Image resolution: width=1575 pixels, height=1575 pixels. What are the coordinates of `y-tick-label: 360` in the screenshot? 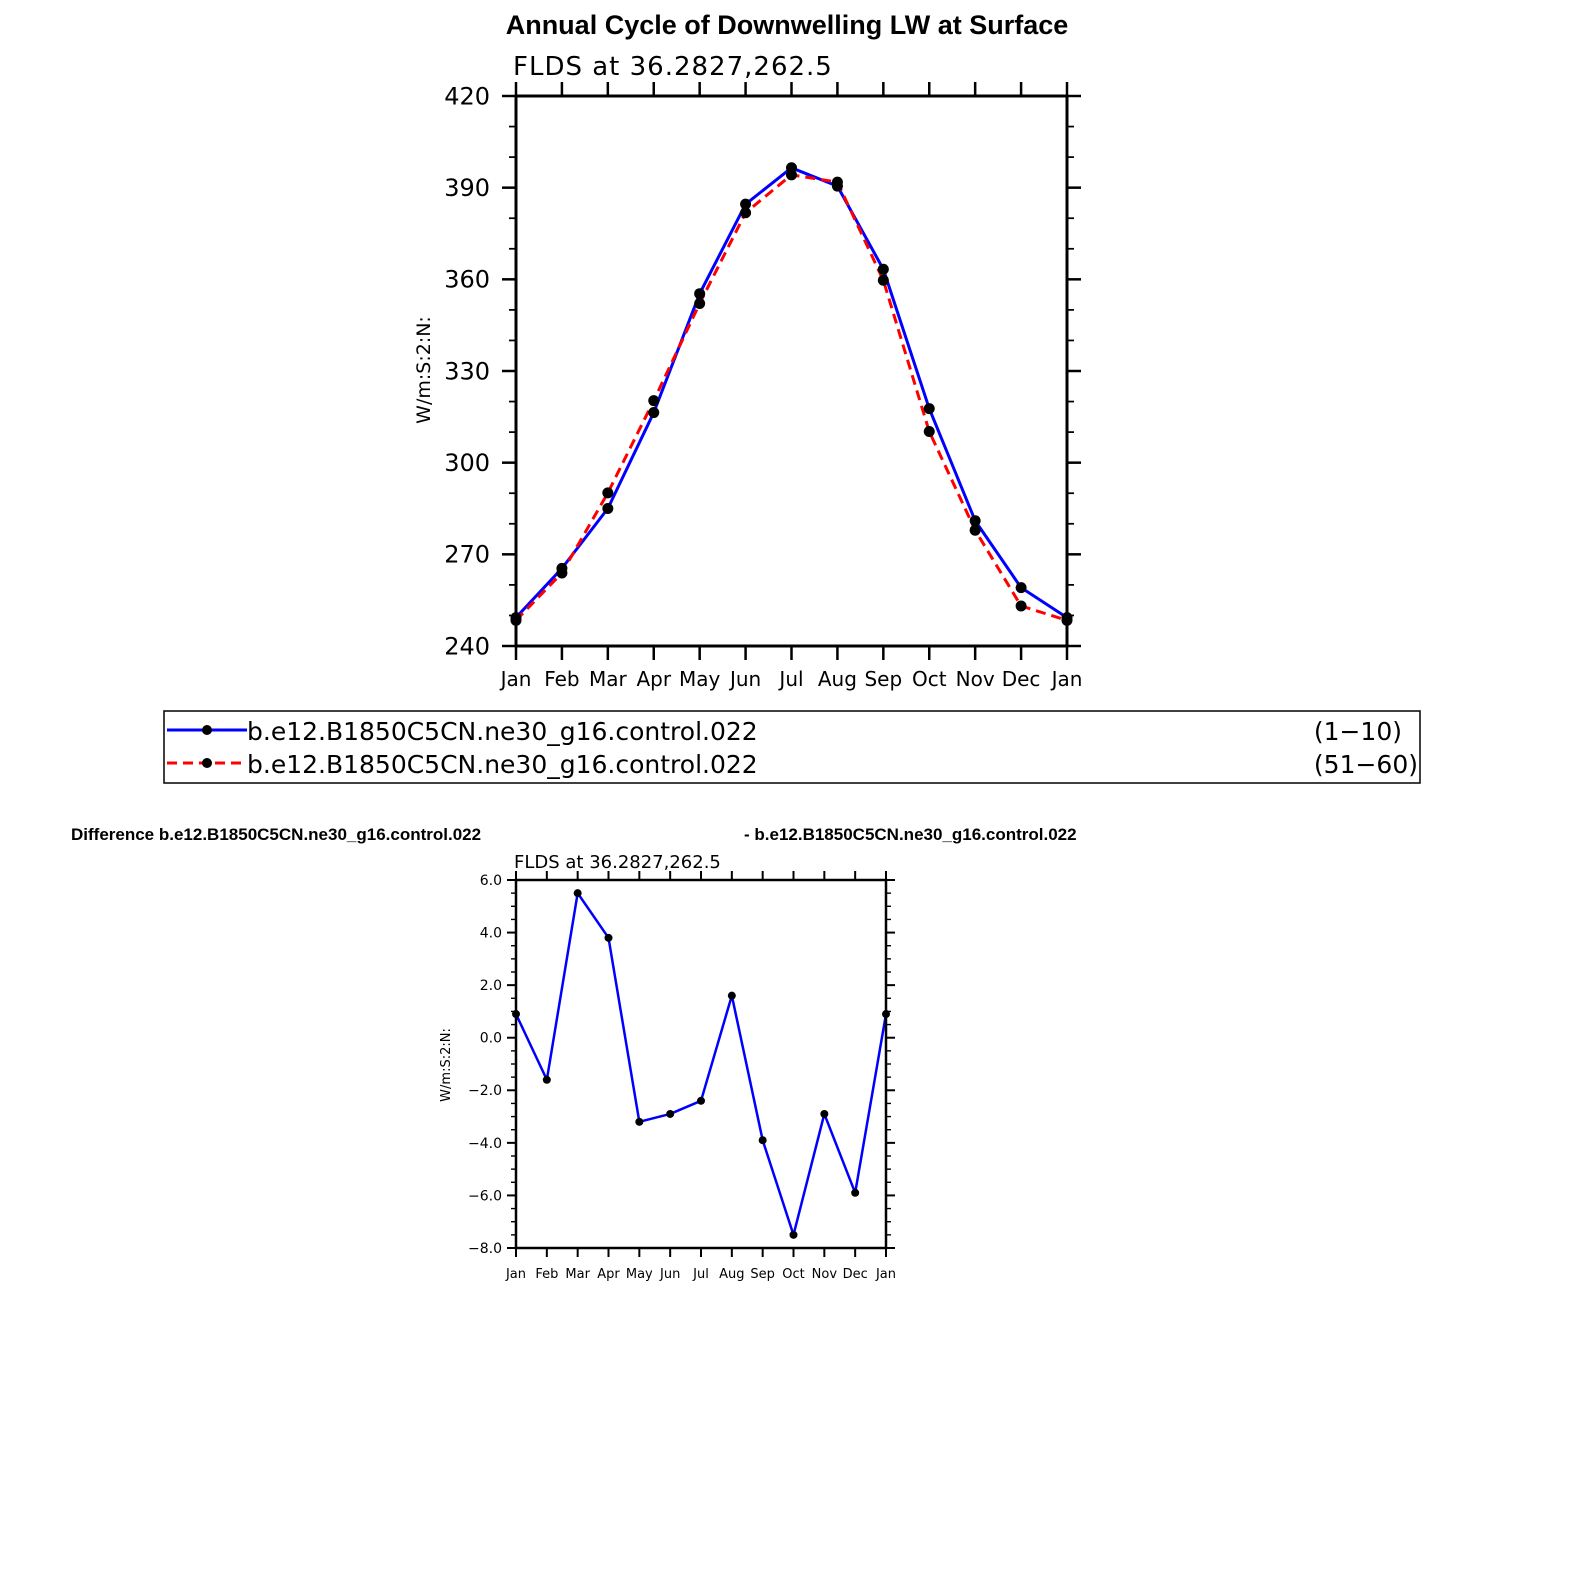 It's located at (467, 280).